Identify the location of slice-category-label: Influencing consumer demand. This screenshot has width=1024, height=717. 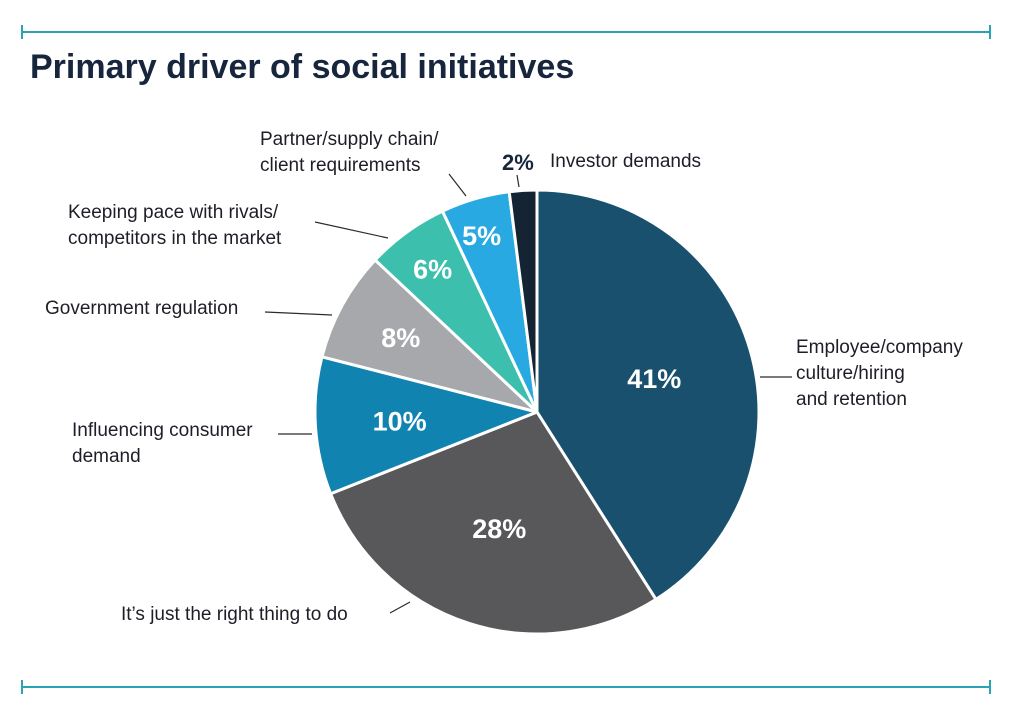
(162, 443).